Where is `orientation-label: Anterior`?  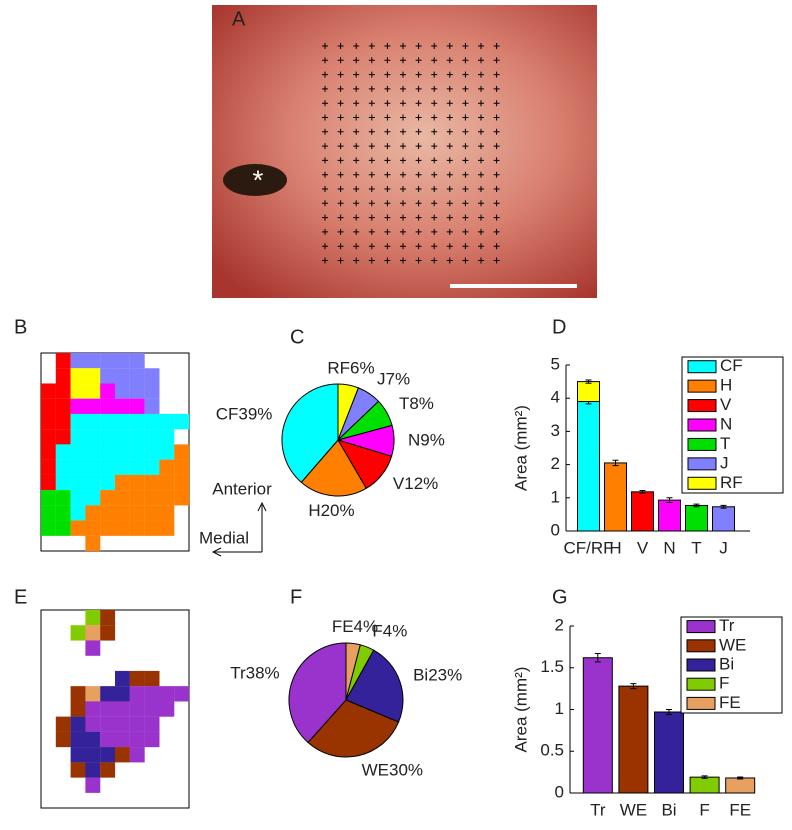 orientation-label: Anterior is located at coordinates (242, 488).